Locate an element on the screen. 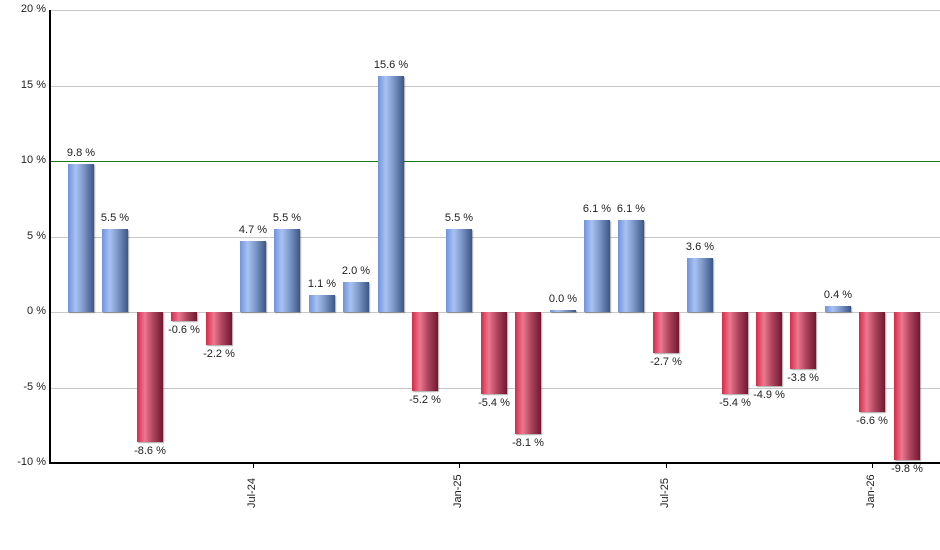  y-tick-label: -5 % is located at coordinates (34, 387).